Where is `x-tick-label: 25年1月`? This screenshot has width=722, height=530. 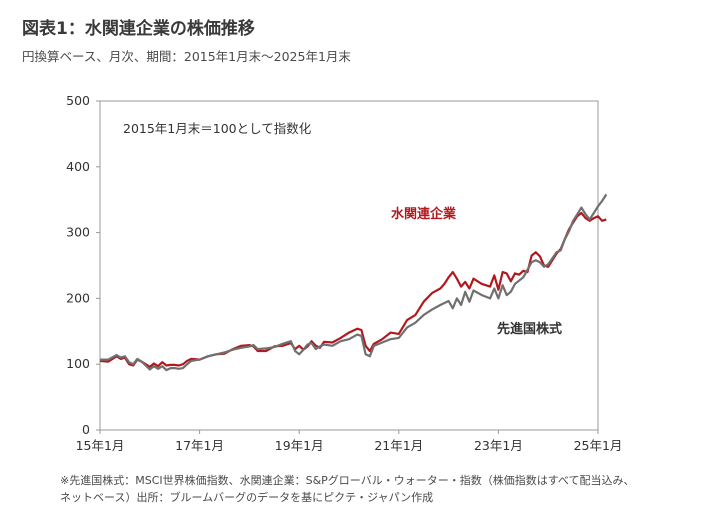
x-tick-label: 25年1月 is located at coordinates (598, 445).